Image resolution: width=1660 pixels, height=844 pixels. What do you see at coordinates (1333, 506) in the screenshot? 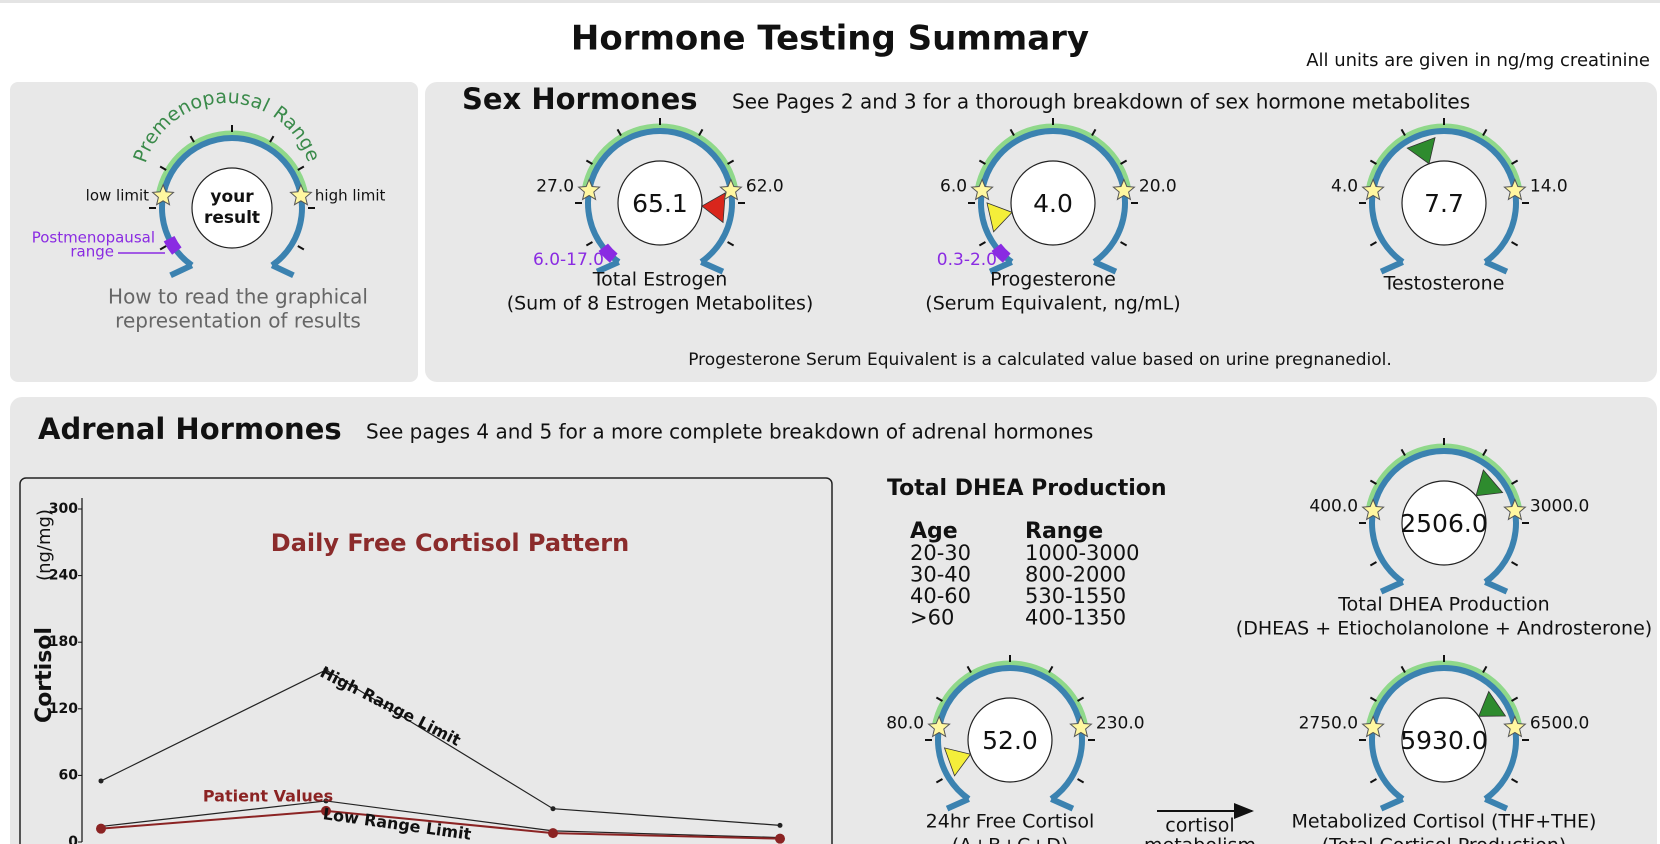
I see `low-limit: 400.0` at bounding box center [1333, 506].